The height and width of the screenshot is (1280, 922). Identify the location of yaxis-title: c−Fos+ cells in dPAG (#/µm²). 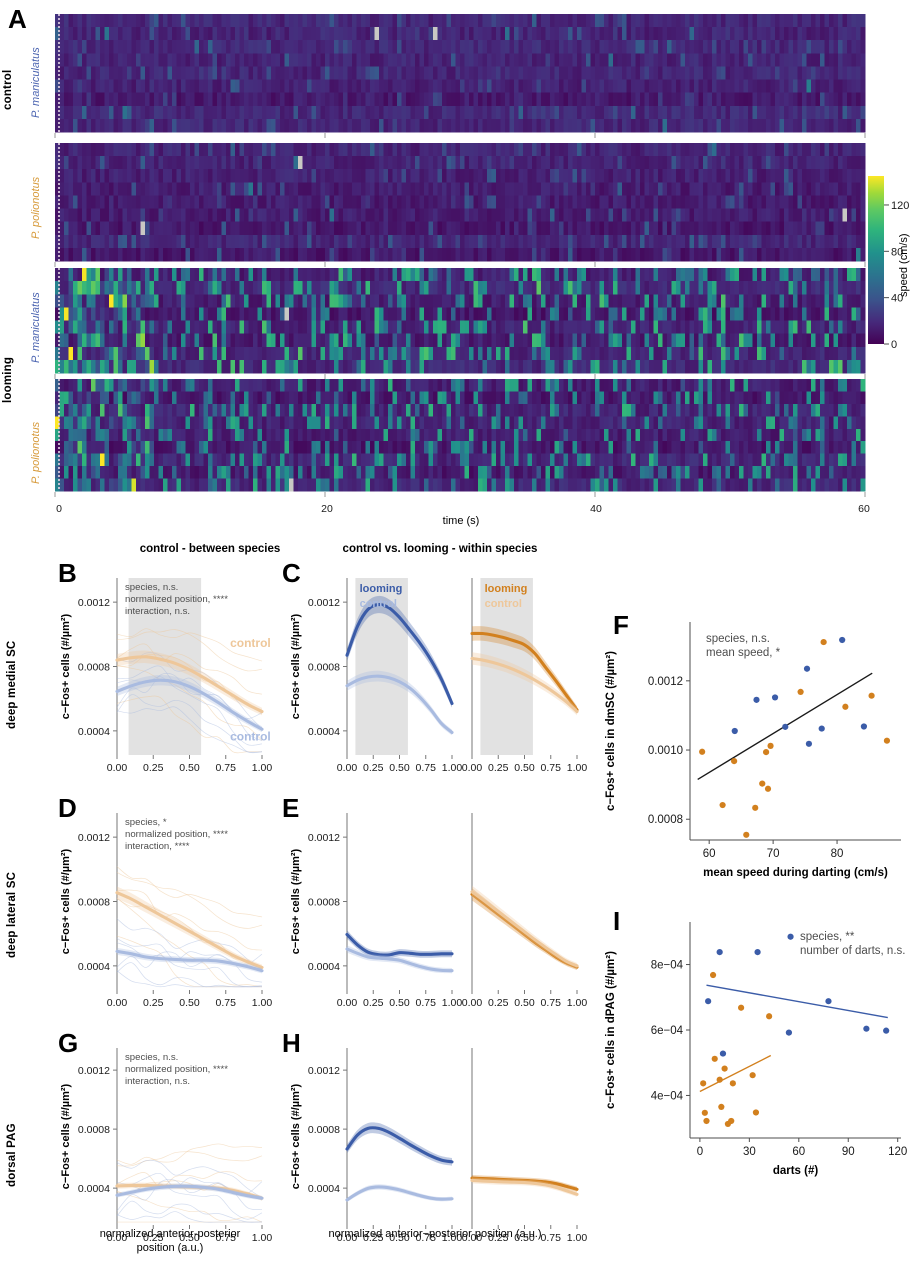
(611, 1030).